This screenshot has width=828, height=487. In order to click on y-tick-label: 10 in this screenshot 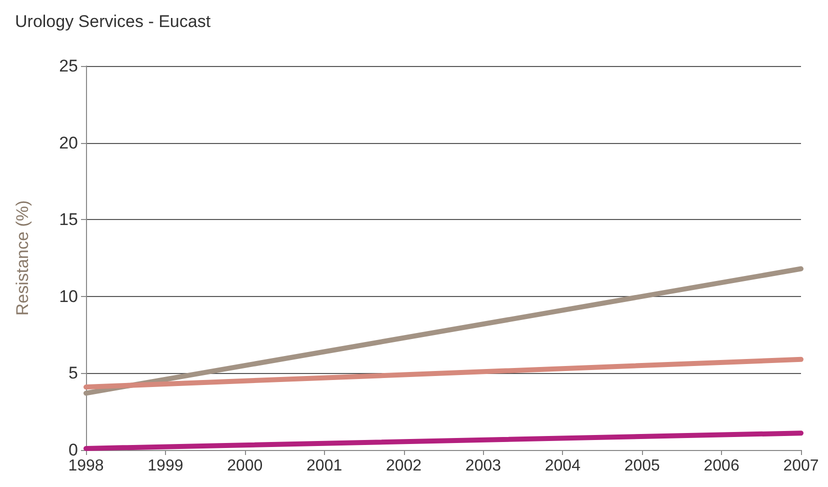, I will do `click(68, 296)`.